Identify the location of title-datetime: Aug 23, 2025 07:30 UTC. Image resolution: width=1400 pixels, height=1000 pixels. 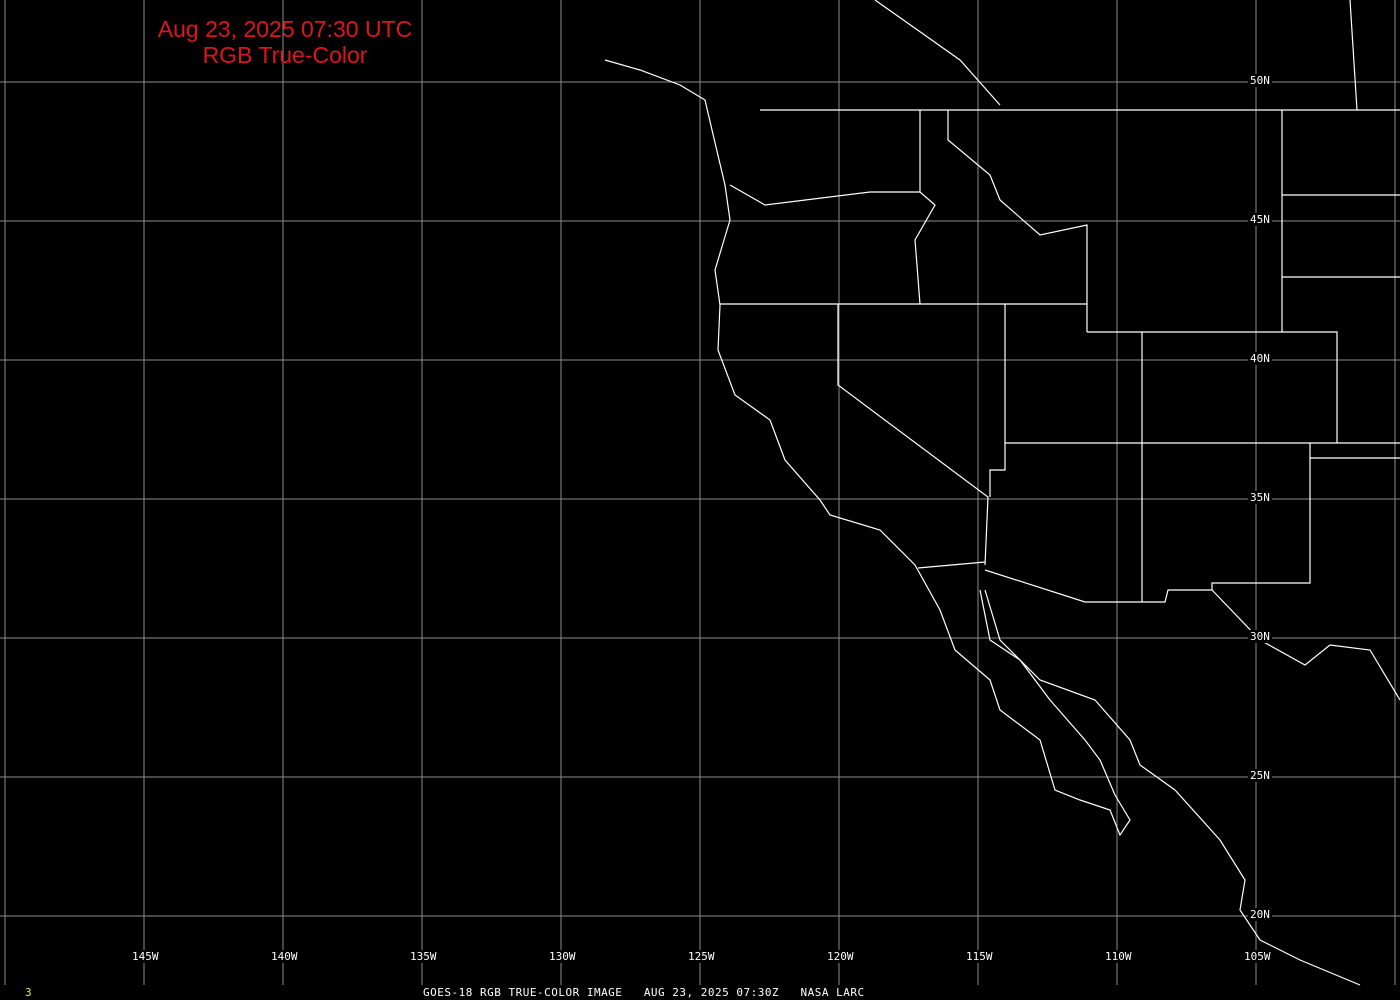
(285, 29).